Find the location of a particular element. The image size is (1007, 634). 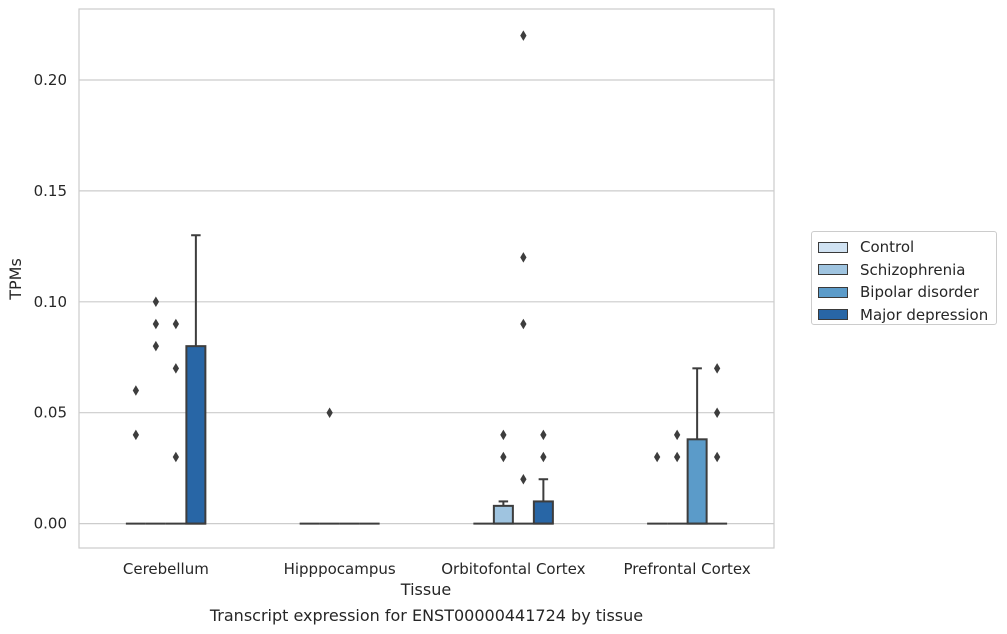

legend-item: Major depression is located at coordinates (907, 315).